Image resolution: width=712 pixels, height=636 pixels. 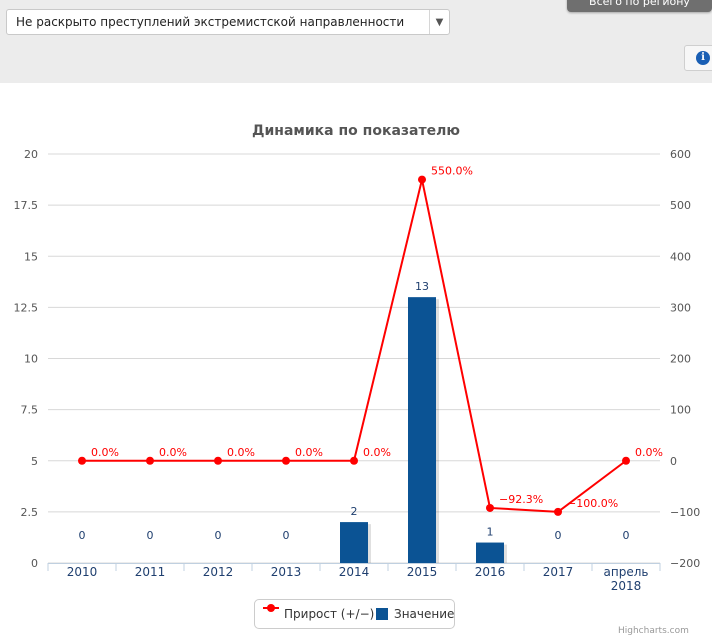 What do you see at coordinates (680, 359) in the screenshot?
I see `y-right-tick-label: 200` at bounding box center [680, 359].